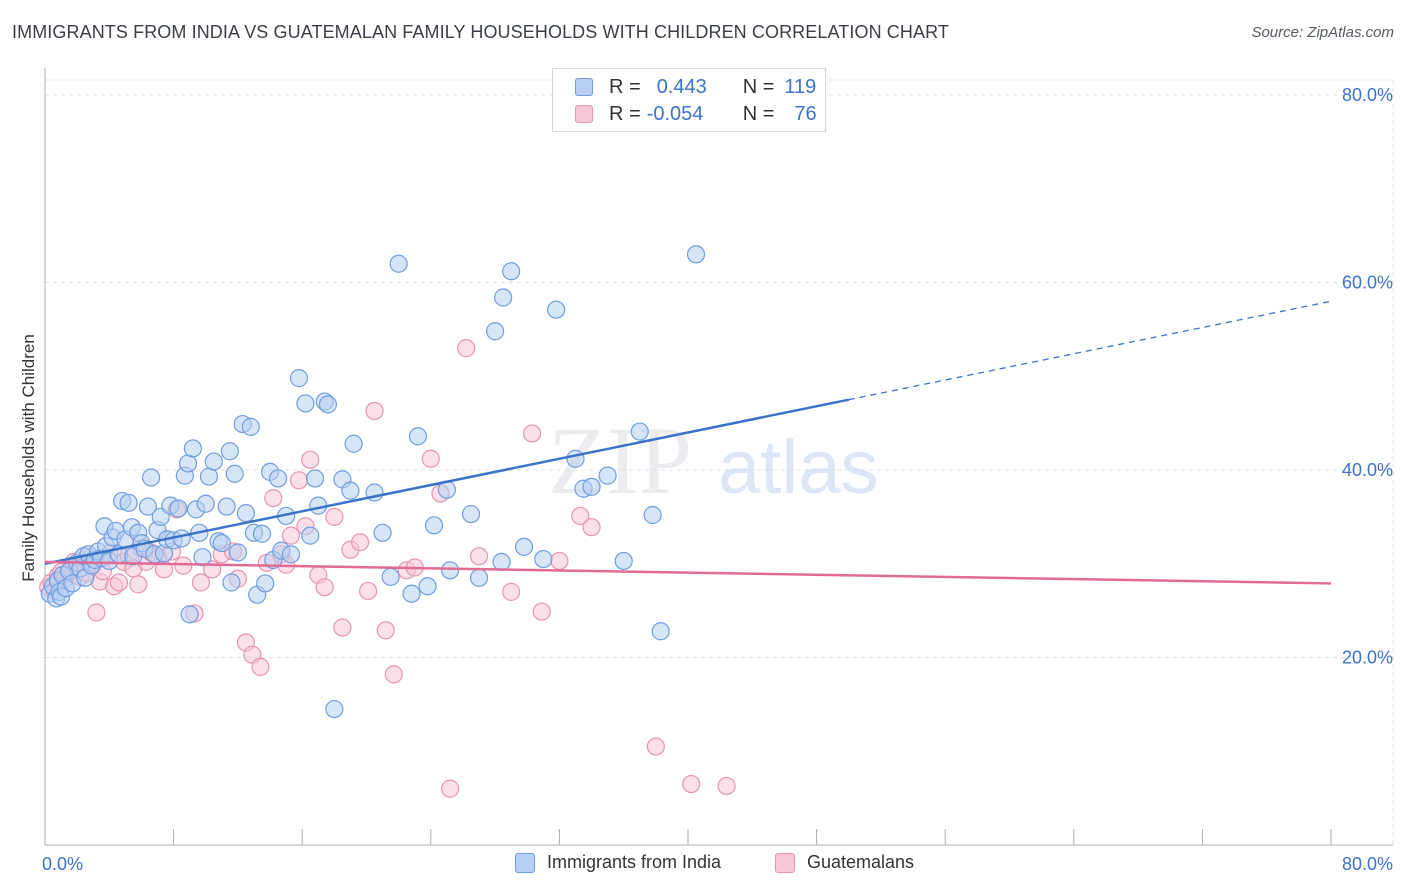  What do you see at coordinates (861, 862) in the screenshot?
I see `legend-label-guatemalans: Guatemalans` at bounding box center [861, 862].